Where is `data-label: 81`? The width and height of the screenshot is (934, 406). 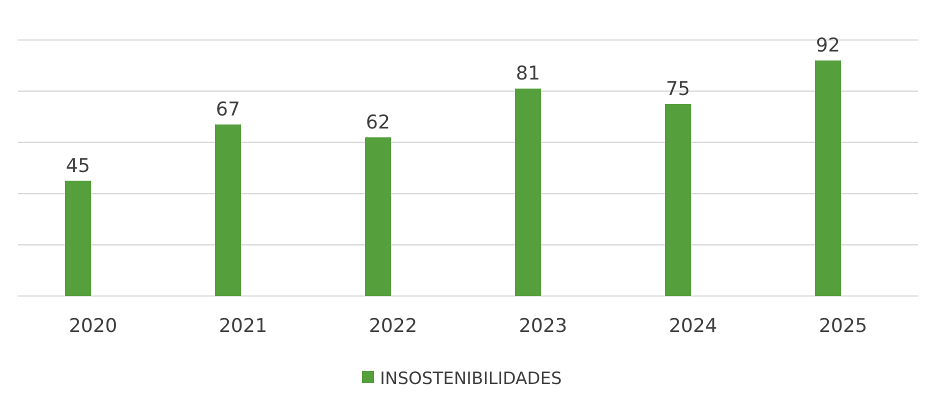 data-label: 81 is located at coordinates (528, 73).